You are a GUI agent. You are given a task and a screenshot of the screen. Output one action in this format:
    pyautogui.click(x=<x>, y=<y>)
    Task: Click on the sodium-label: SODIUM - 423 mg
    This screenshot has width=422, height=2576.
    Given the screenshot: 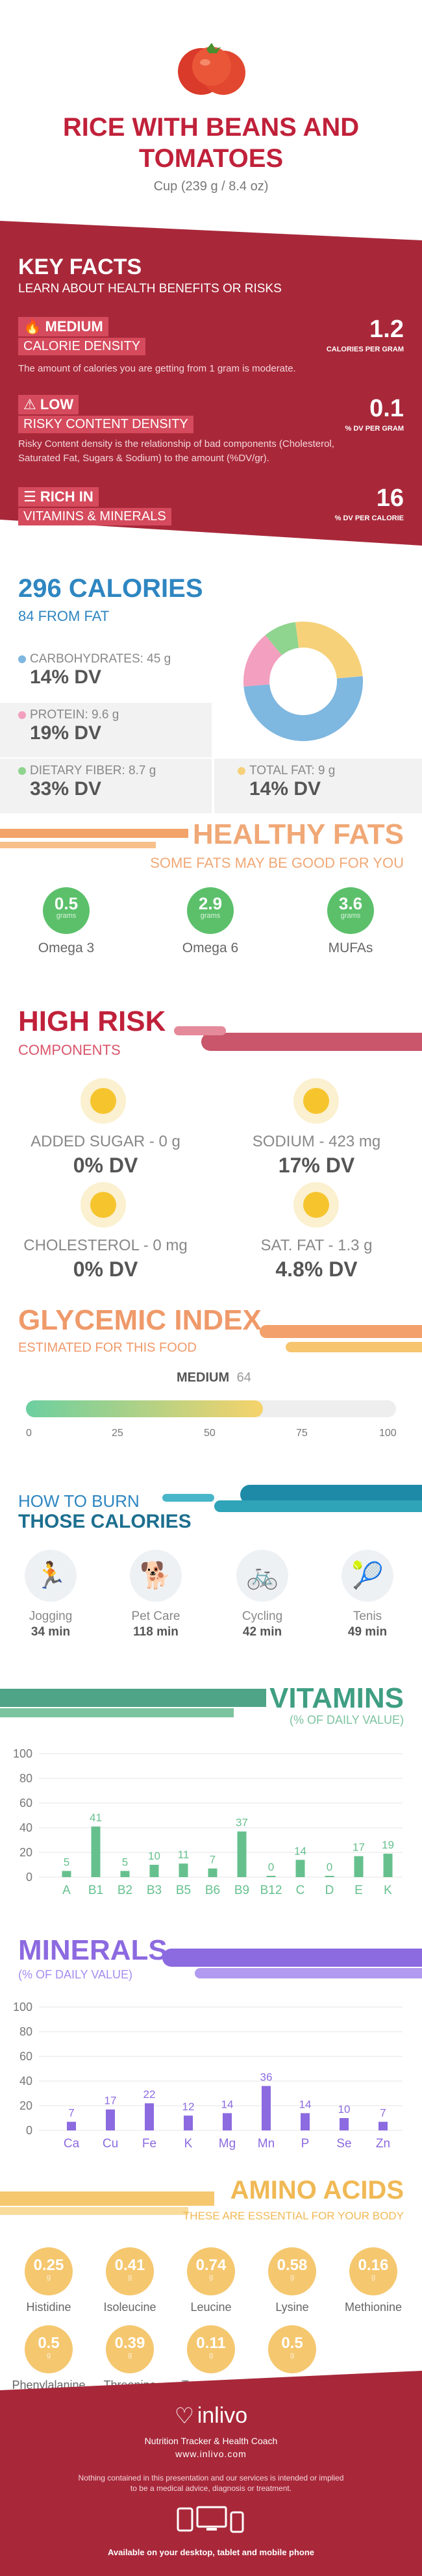 What is the action you would take?
    pyautogui.click(x=316, y=1141)
    